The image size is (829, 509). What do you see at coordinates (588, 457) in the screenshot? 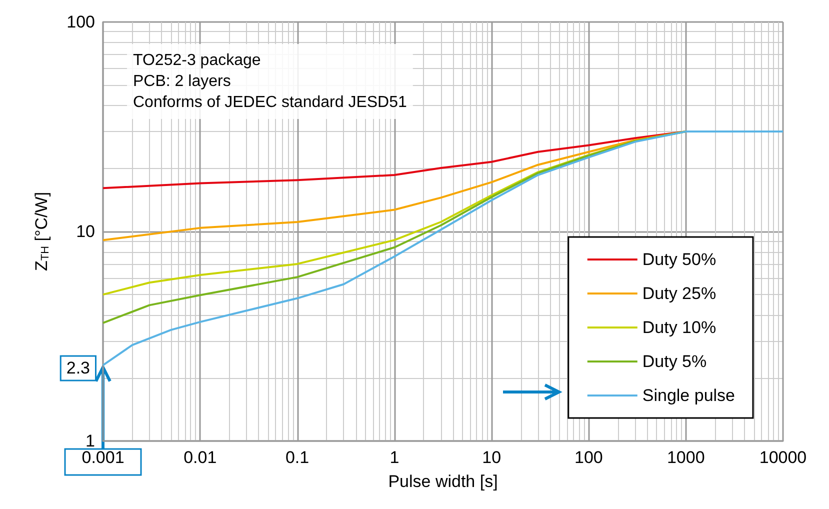
I see `x-tick-label: 100` at bounding box center [588, 457].